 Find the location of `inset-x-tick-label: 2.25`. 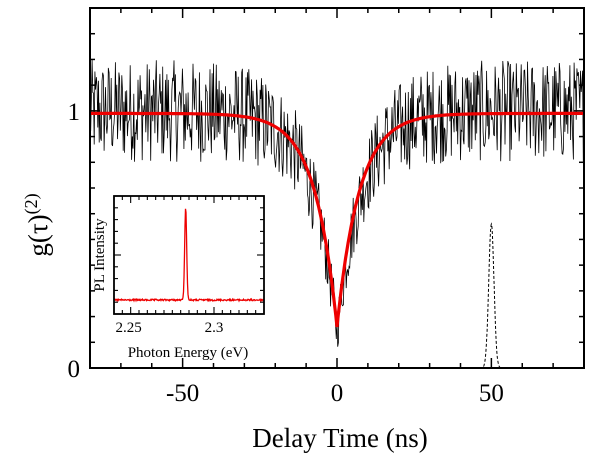

inset-x-tick-label: 2.25 is located at coordinates (129, 328).